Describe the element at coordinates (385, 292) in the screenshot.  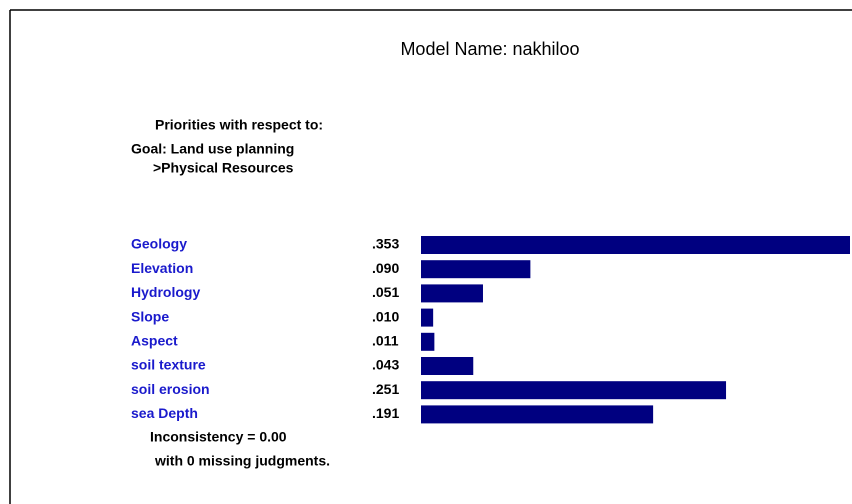
I see `value-label: .051` at that location.